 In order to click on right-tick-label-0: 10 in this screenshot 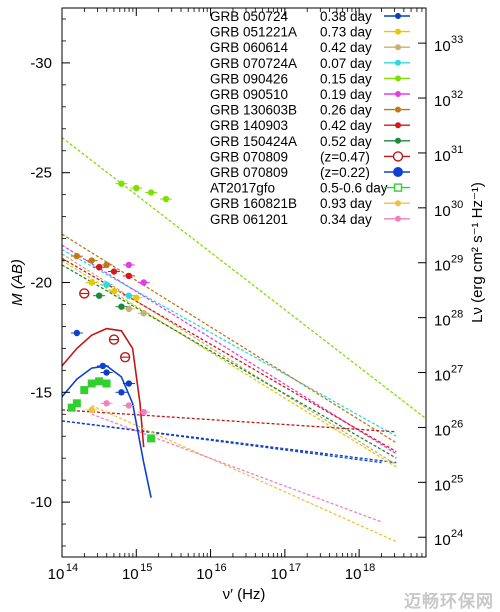, I will do `click(442, 46)`.